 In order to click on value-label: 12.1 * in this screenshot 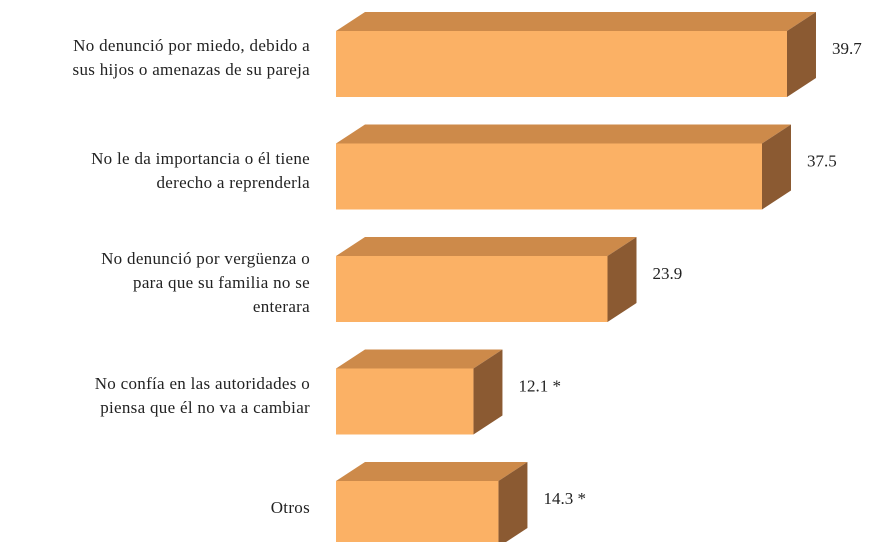, I will do `click(539, 385)`.